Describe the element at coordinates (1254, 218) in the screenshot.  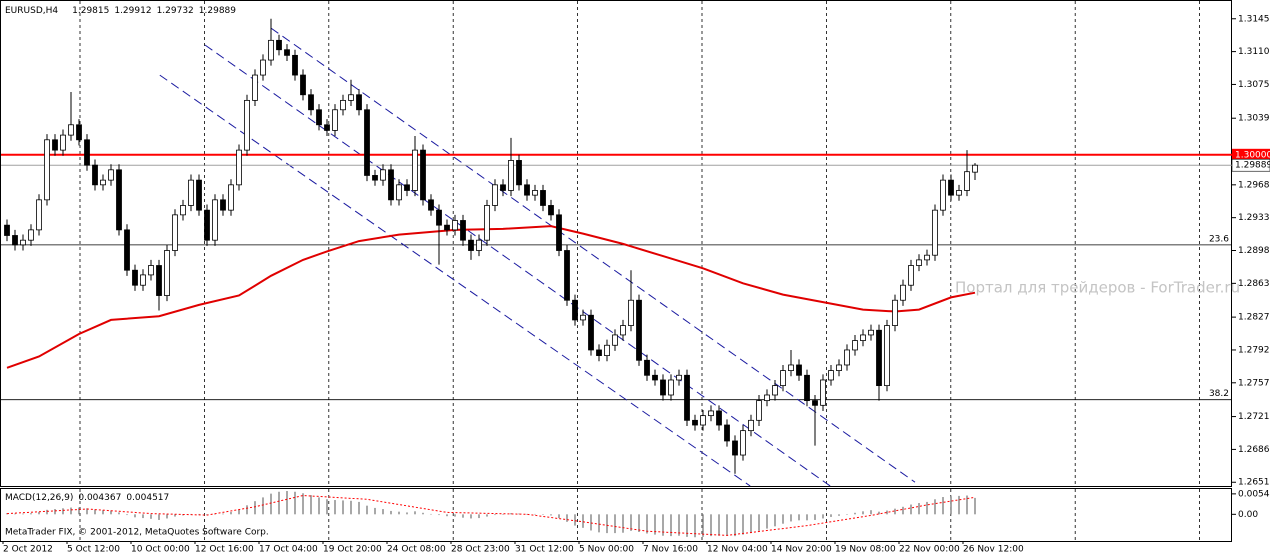
I see `y-tick-label: 1.29330` at that location.